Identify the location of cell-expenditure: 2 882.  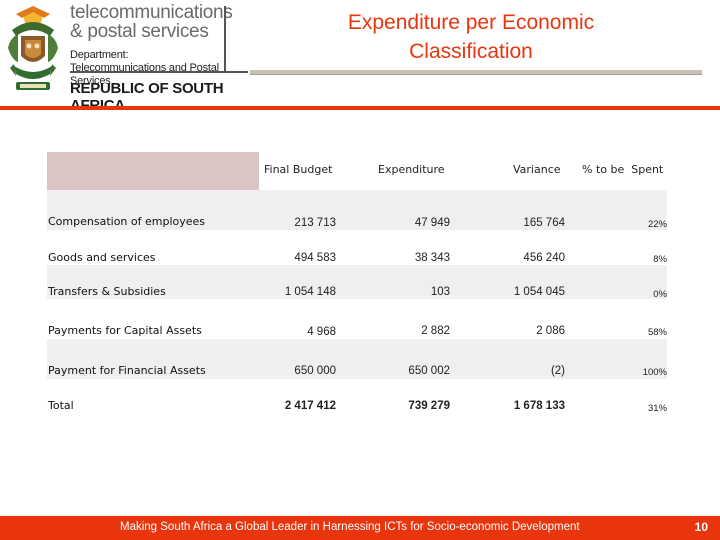
(435, 331).